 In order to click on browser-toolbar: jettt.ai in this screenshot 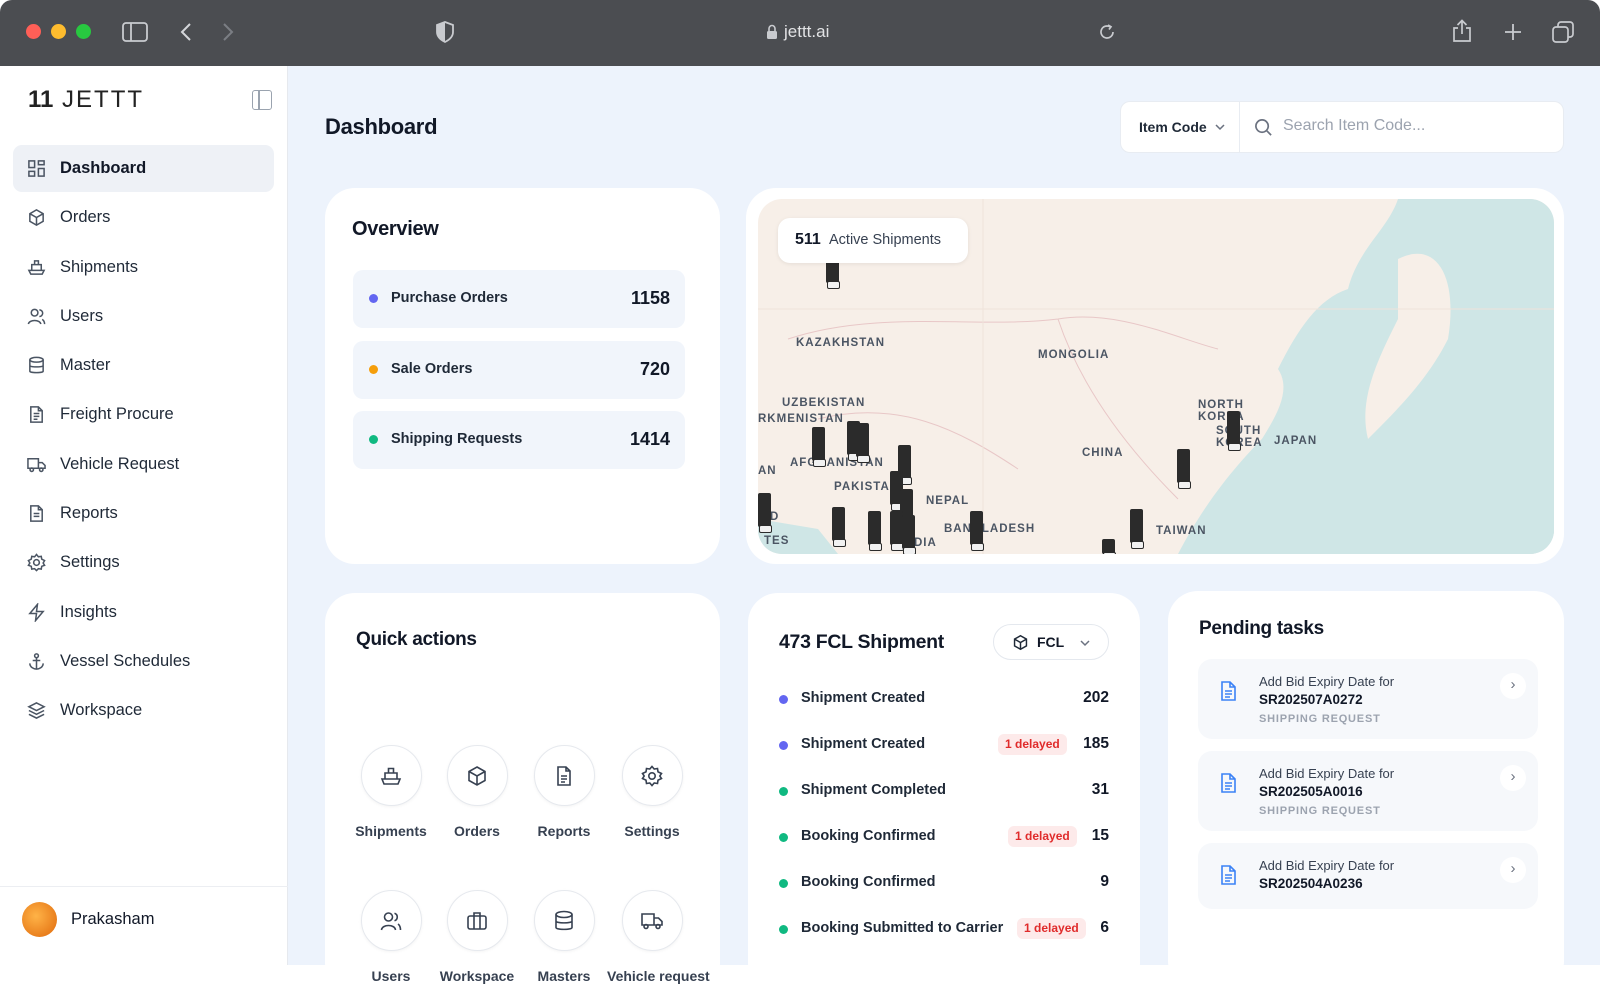, I will do `click(800, 33)`.